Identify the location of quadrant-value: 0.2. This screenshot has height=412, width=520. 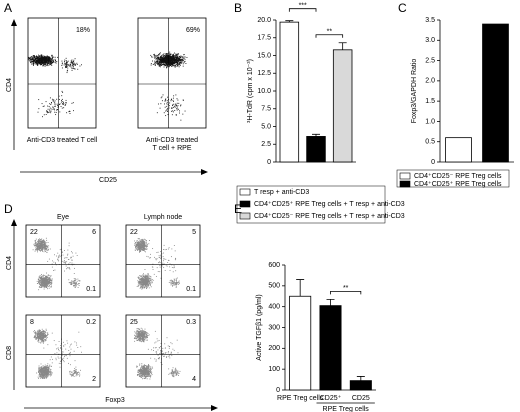
(91, 322).